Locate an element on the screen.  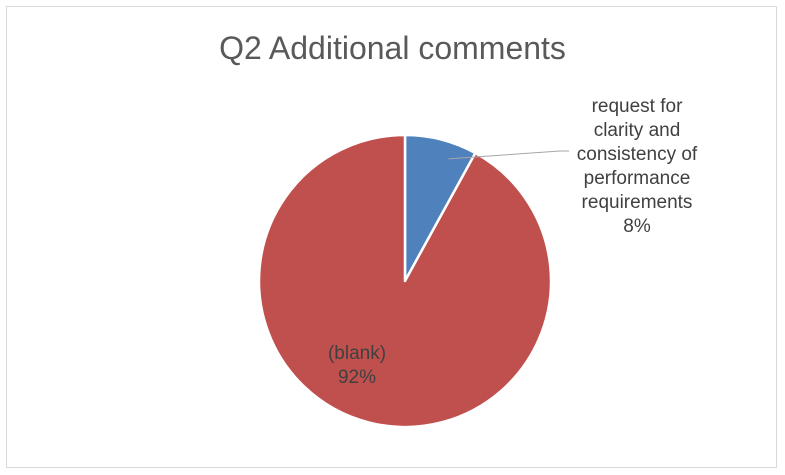
leader-line-elbow is located at coordinates (508, 155).